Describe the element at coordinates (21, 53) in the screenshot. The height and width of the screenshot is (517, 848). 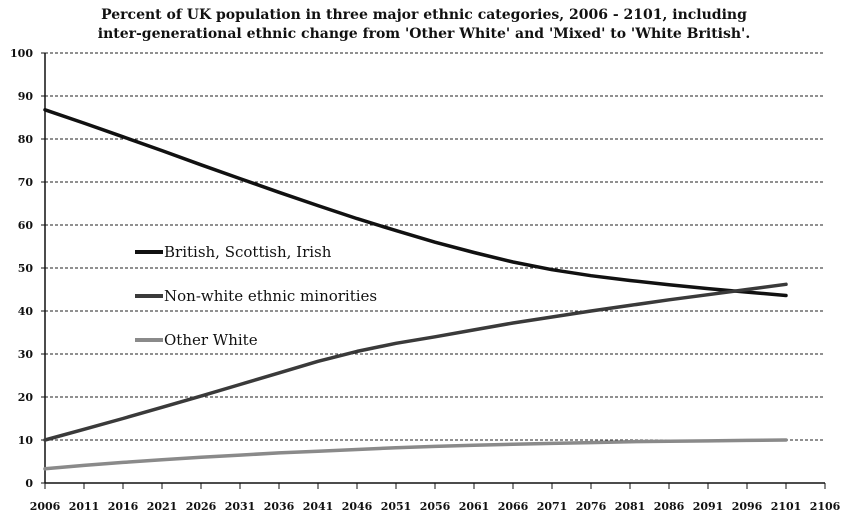
I see `y-tick-label: 100` at that location.